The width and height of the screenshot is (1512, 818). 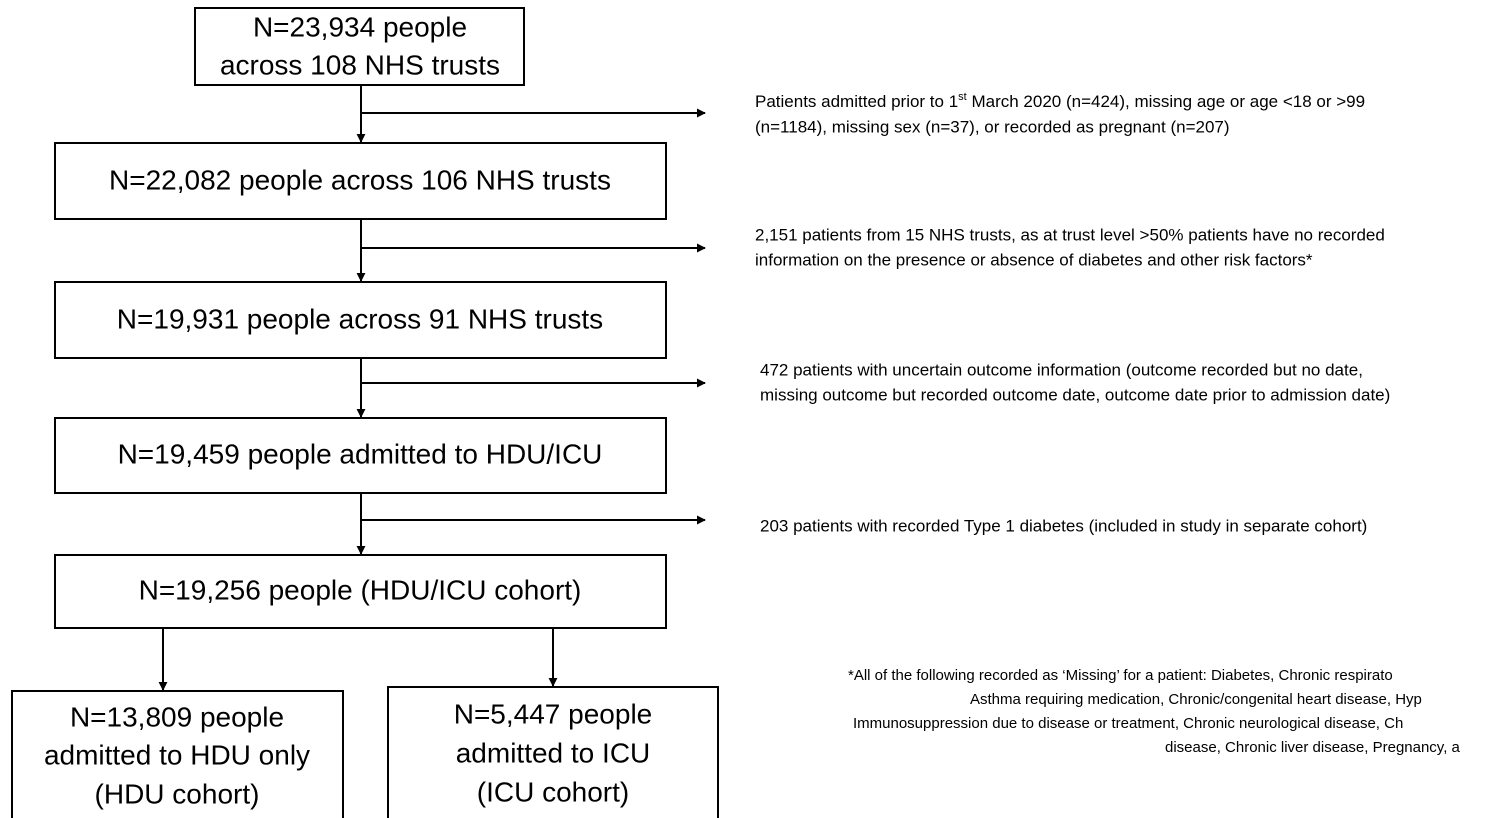 What do you see at coordinates (553, 713) in the screenshot?
I see `node-label: N=5,447 people` at bounding box center [553, 713].